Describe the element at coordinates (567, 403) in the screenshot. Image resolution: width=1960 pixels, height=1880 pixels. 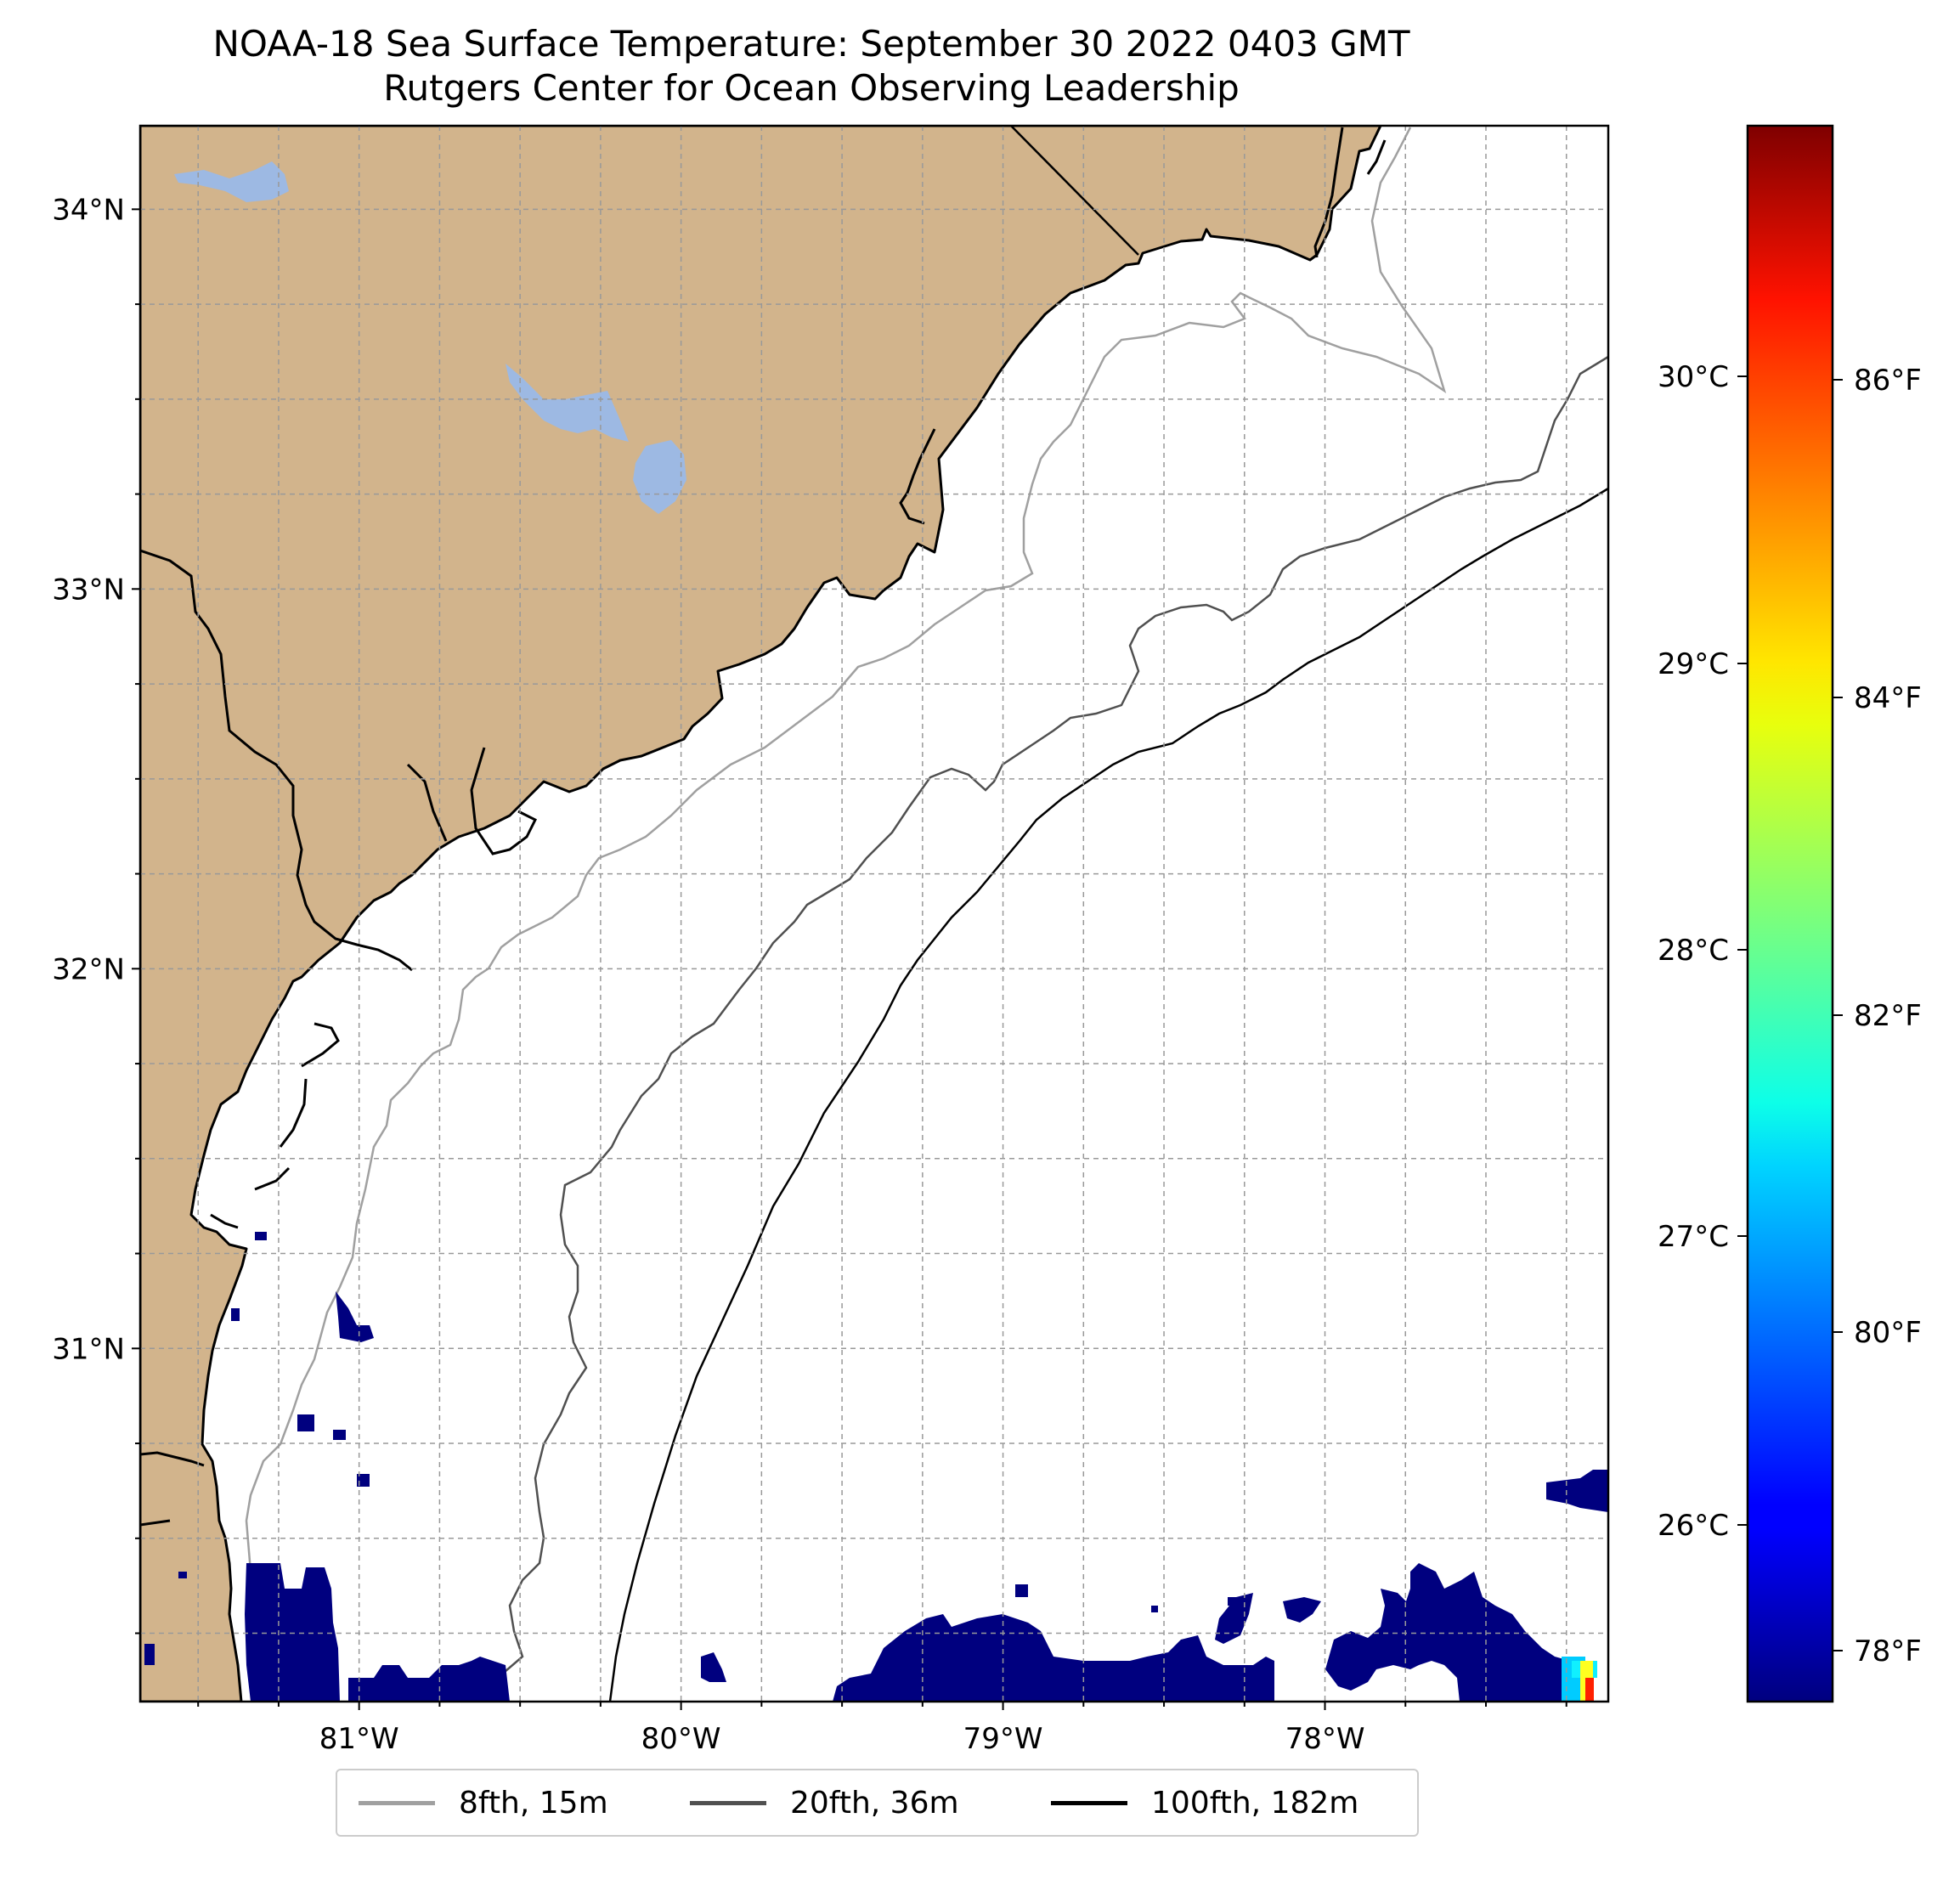
I see `lake-marion` at that location.